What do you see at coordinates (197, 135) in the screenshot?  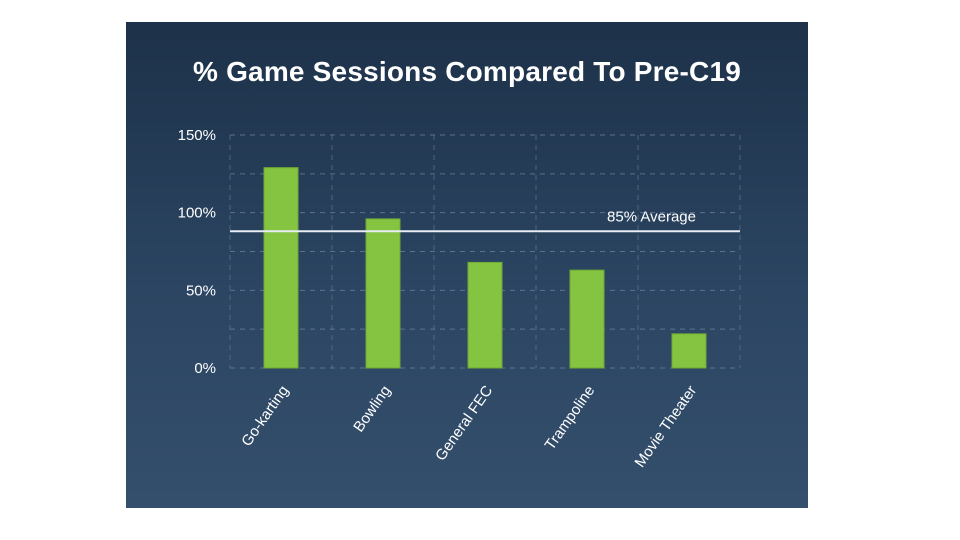 I see `y-tick-label: 150%` at bounding box center [197, 135].